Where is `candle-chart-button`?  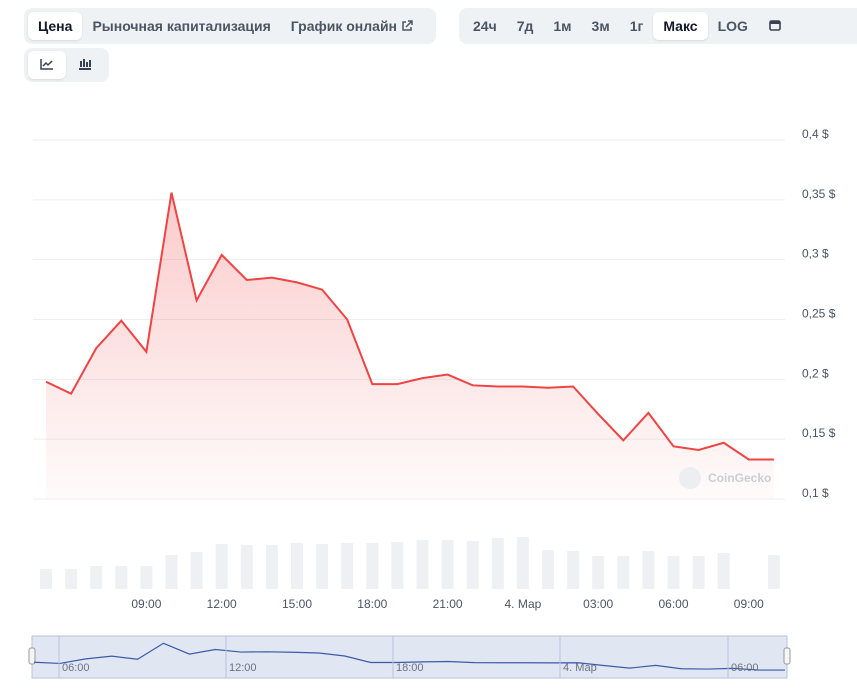
candle-chart-button is located at coordinates (85, 65).